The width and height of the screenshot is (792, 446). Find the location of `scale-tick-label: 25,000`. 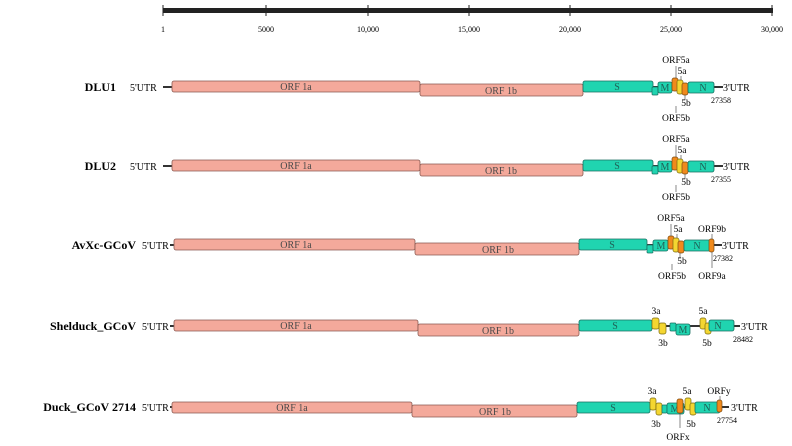

scale-tick-label: 25,000 is located at coordinates (671, 29).